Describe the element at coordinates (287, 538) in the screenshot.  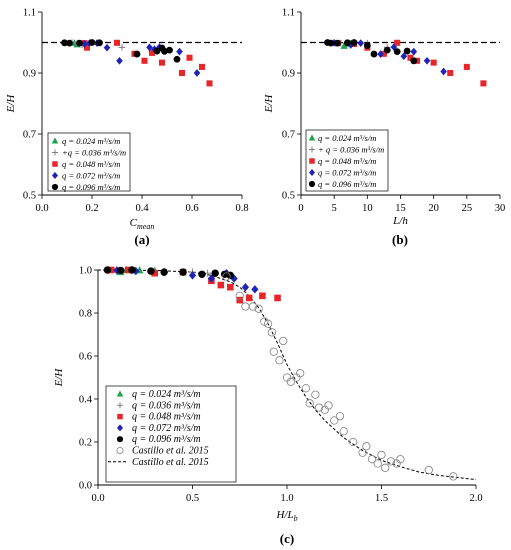
I see `panel-label: (c)` at that location.